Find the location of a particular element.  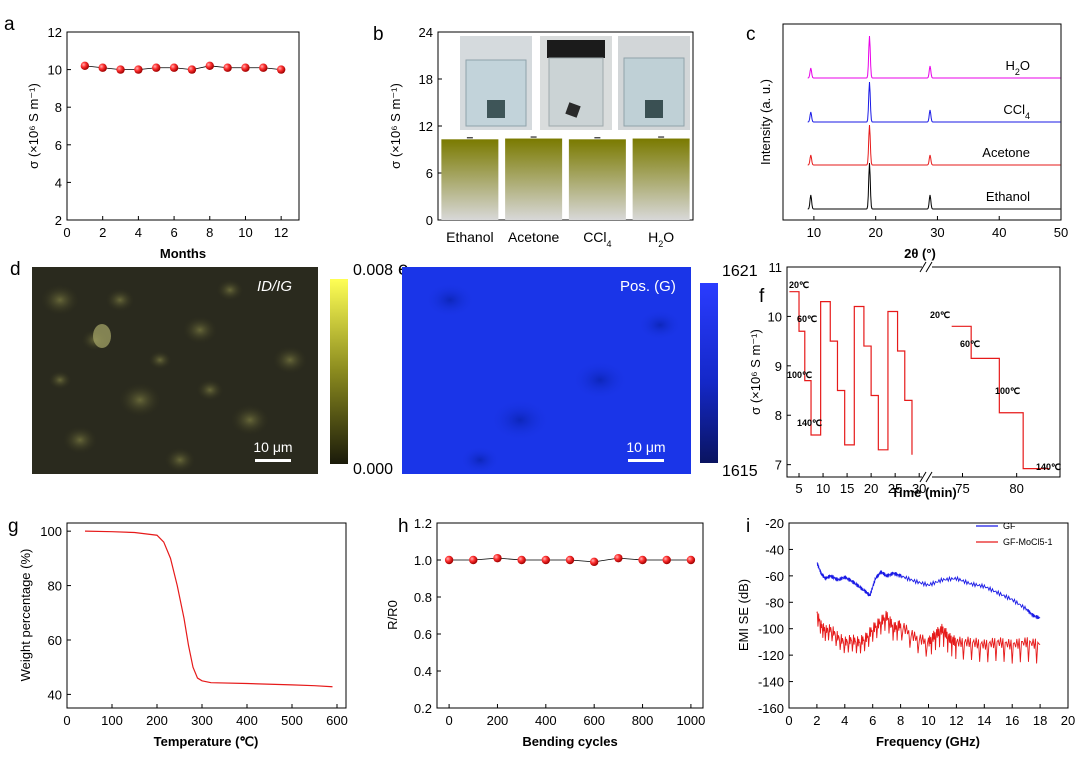

map-label: ID/IG is located at coordinates (274, 286).